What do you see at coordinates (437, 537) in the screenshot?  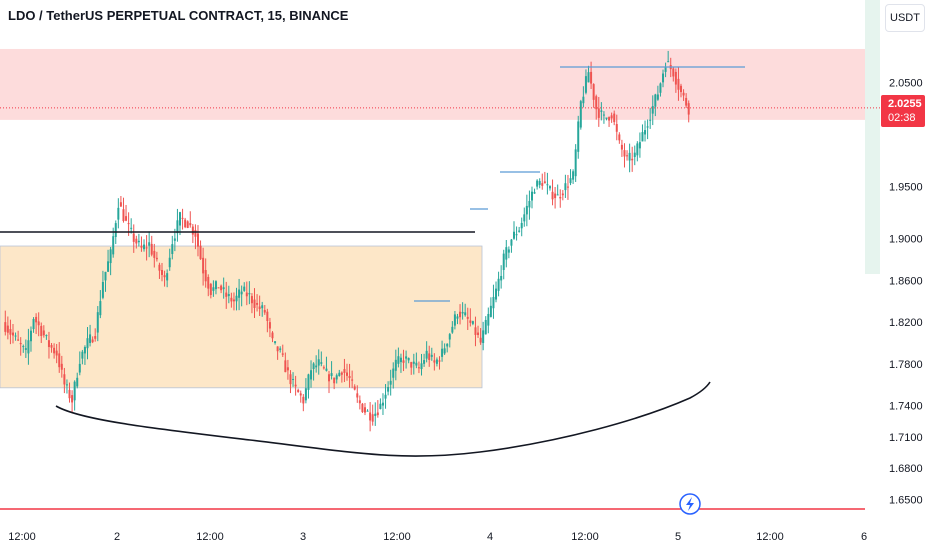 I see `x-axis: 12:00 2 12:00 3 12:00 4 12:00 5 12:00 6` at bounding box center [437, 537].